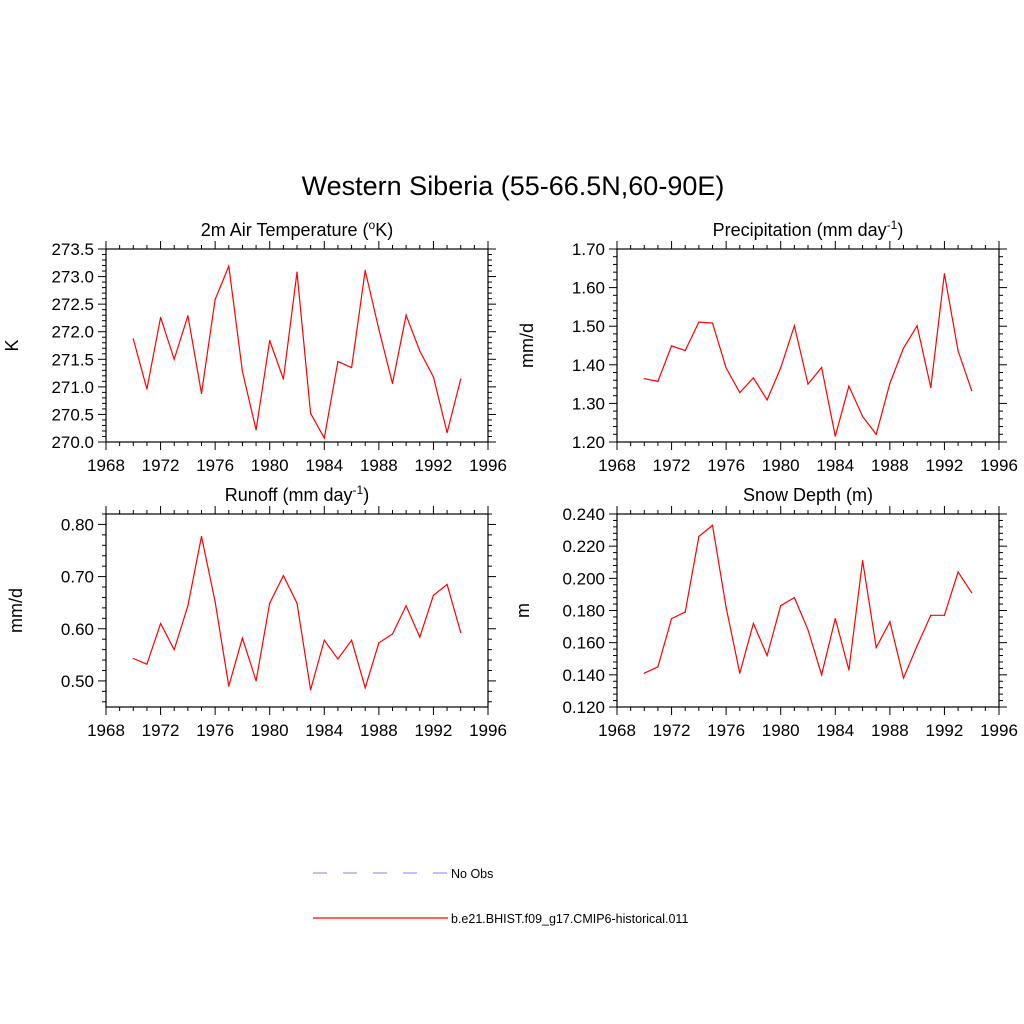 This screenshot has width=1024, height=1024. I want to click on y-tick-label: 0.220, so click(583, 546).